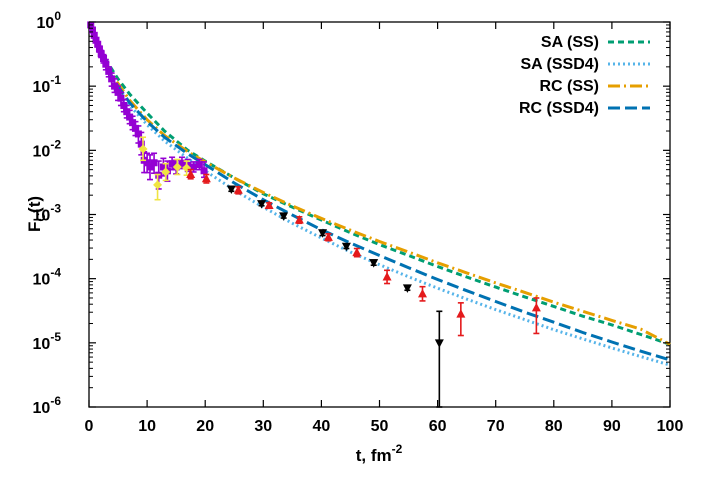 The height and width of the screenshot is (494, 706). What do you see at coordinates (147, 426) in the screenshot?
I see `x-tick-label: 10` at bounding box center [147, 426].